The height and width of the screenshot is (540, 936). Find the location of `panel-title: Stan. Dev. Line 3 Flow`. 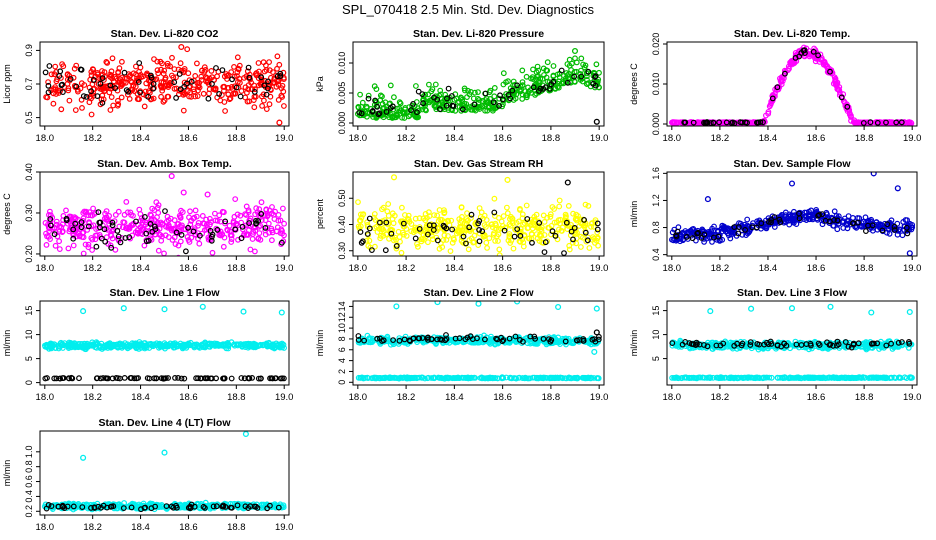

panel-title: Stan. Dev. Line 3 Flow is located at coordinates (792, 293).